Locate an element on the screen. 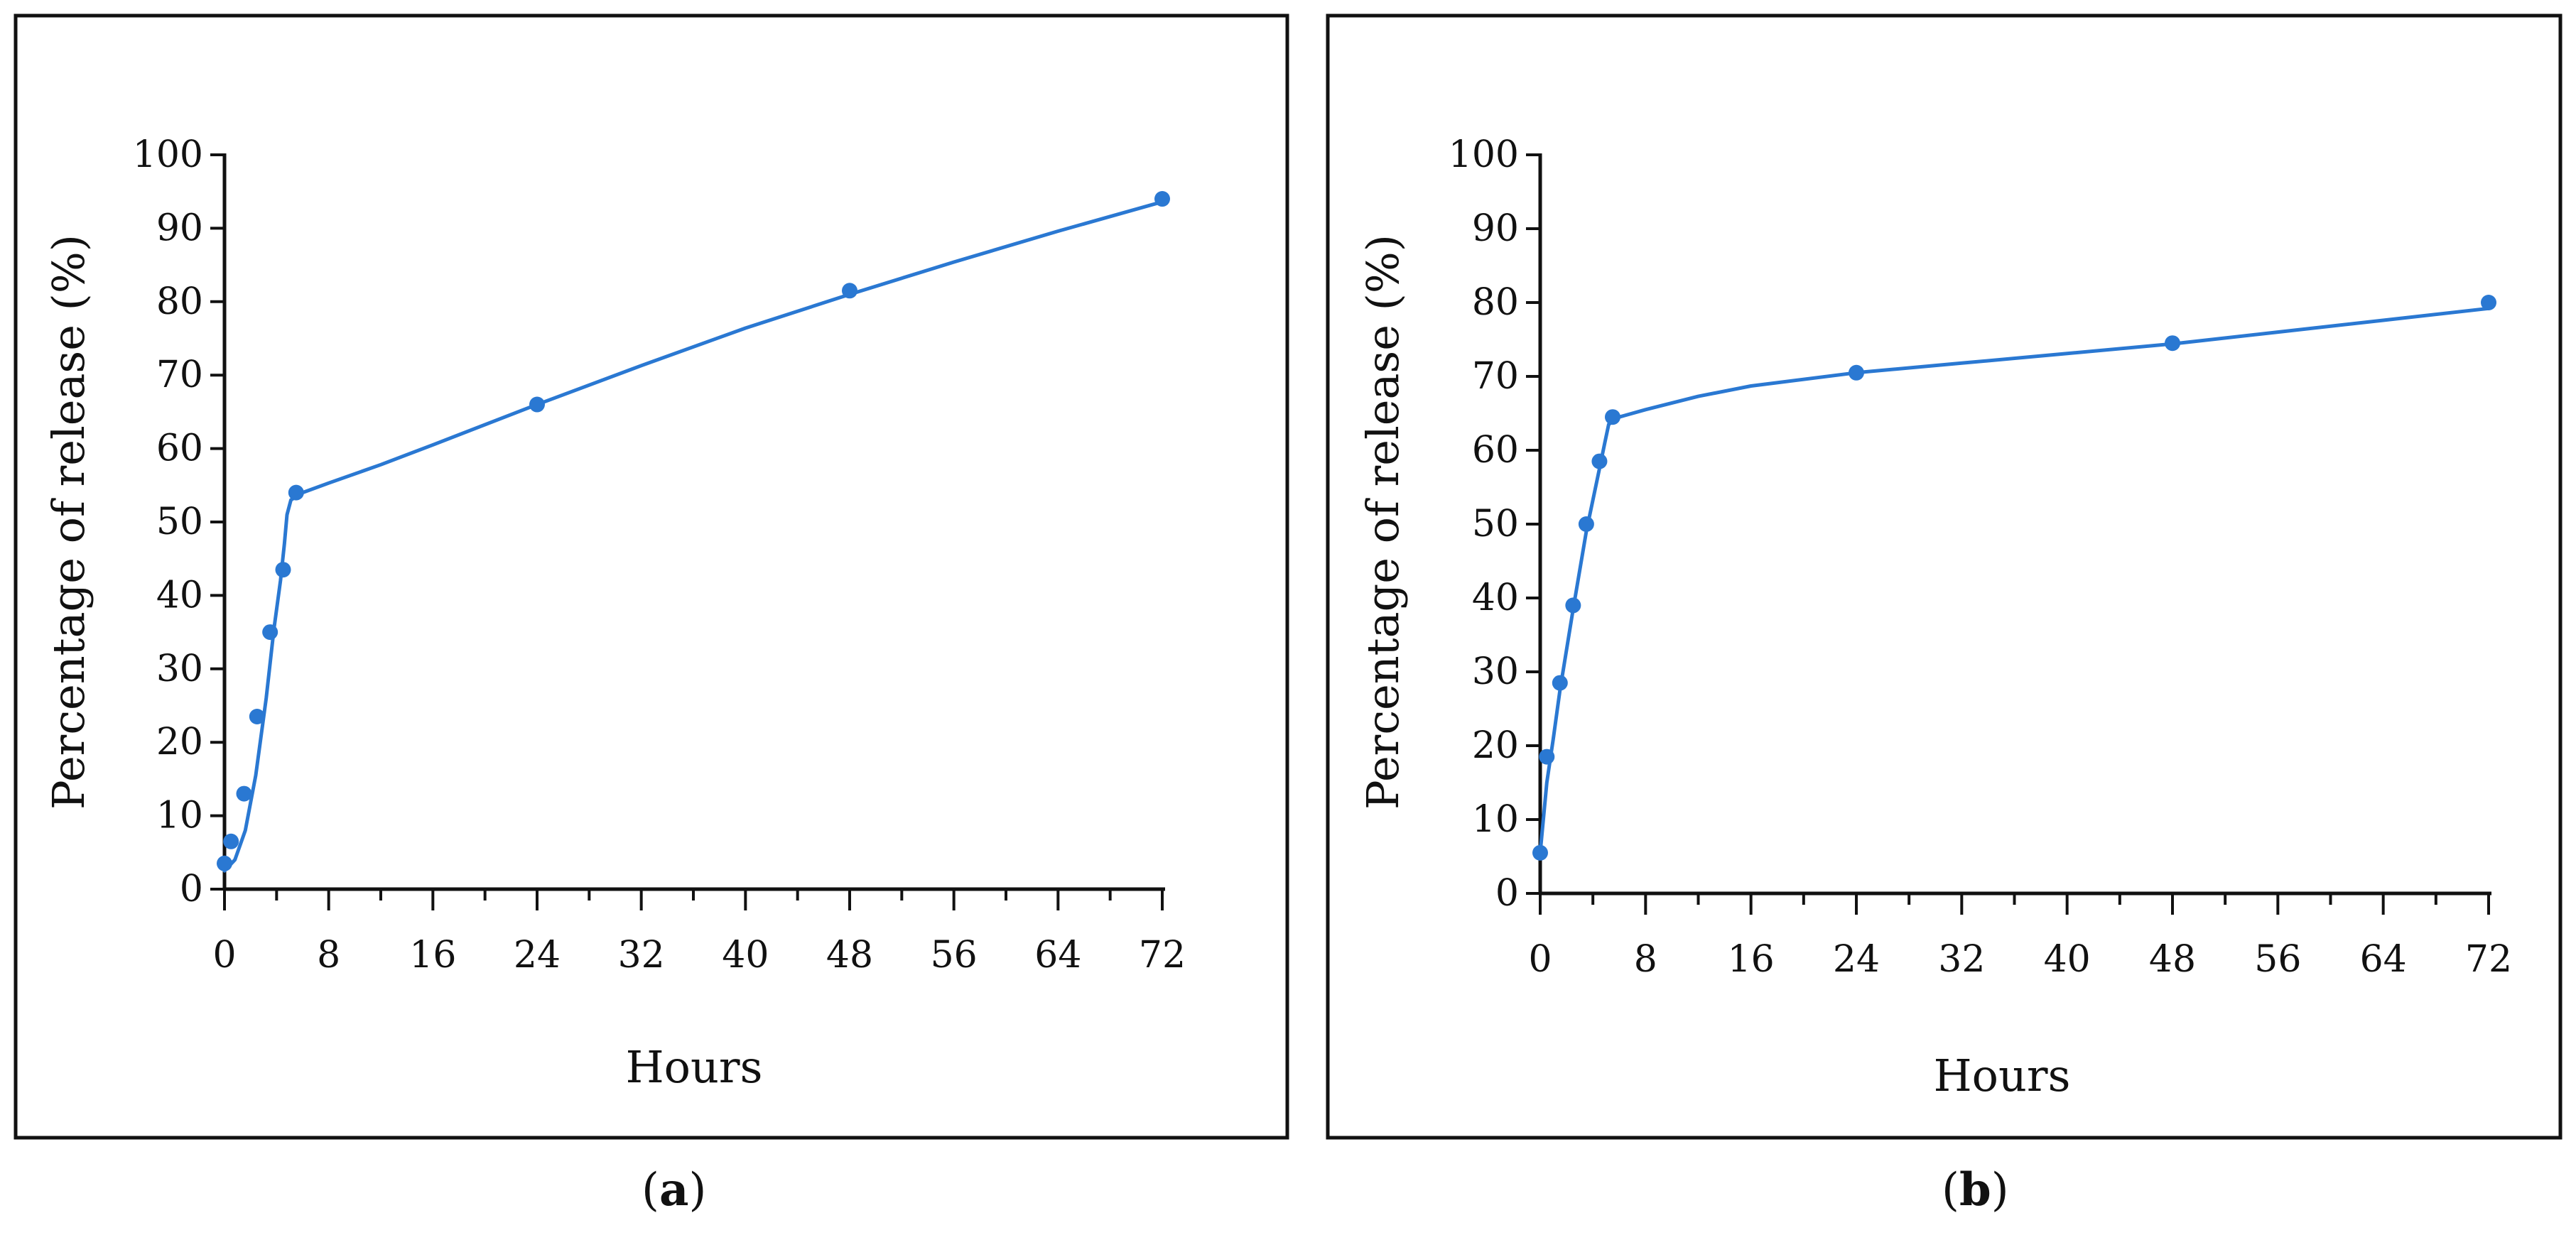  panel-caption: (a) is located at coordinates (674, 1190).